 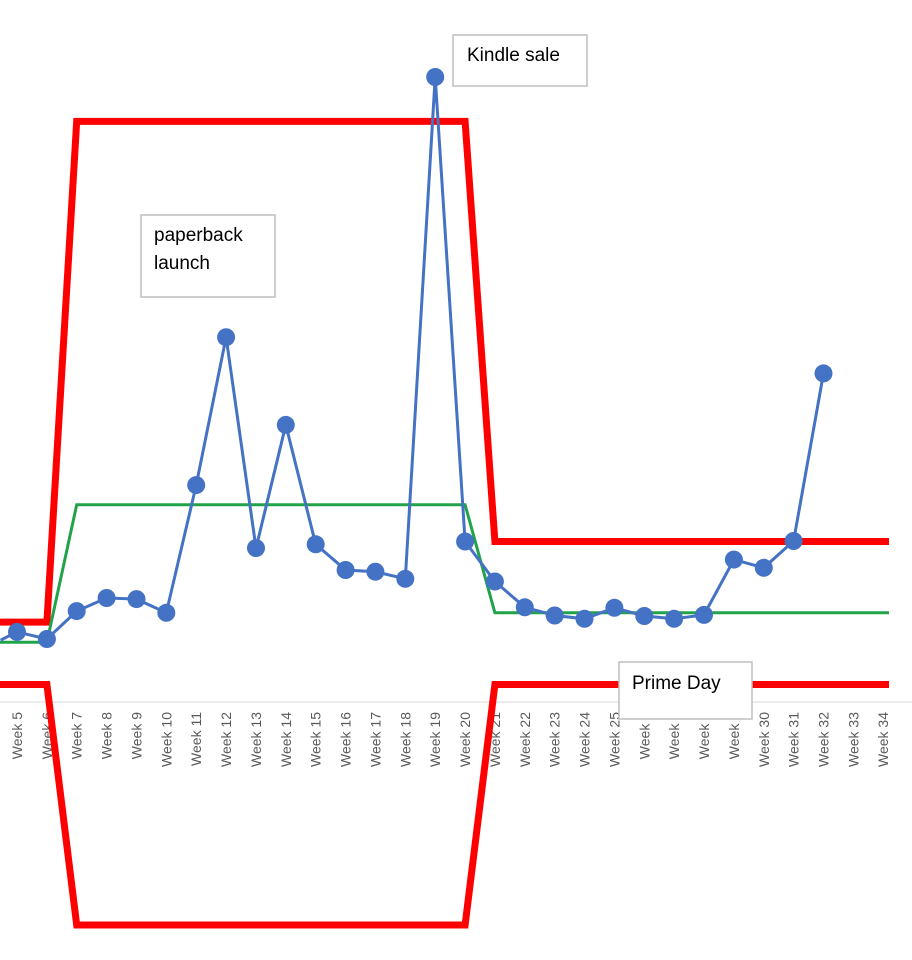 What do you see at coordinates (555, 739) in the screenshot?
I see `x-tick-label: Week 23` at bounding box center [555, 739].